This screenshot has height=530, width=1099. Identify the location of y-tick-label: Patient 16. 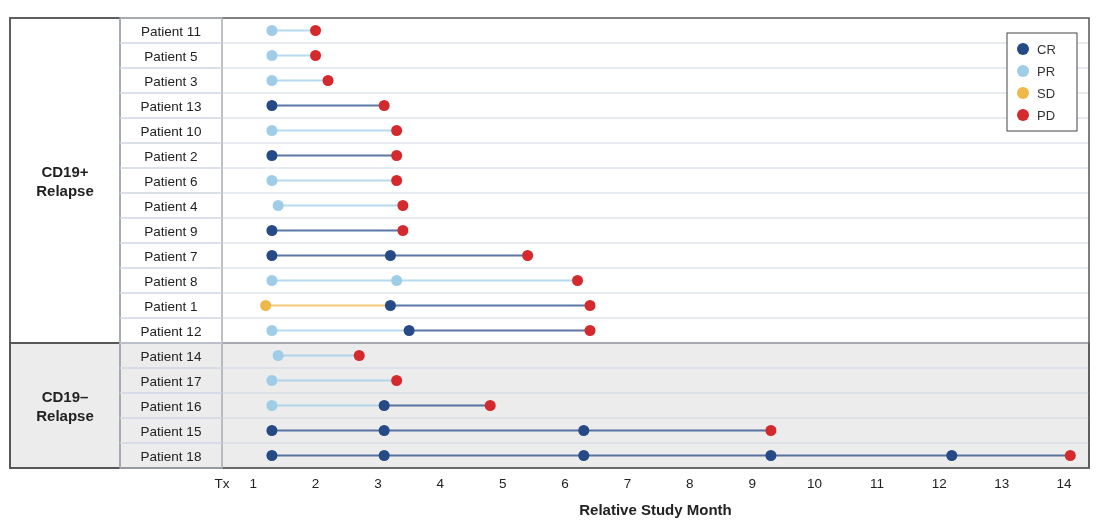
(171, 406).